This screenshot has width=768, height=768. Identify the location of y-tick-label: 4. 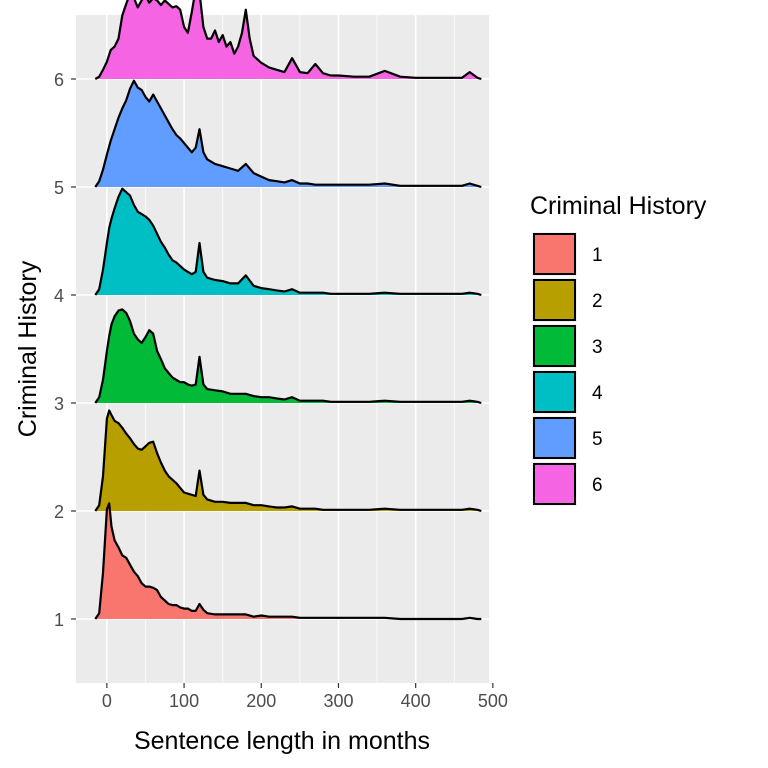
(59, 296).